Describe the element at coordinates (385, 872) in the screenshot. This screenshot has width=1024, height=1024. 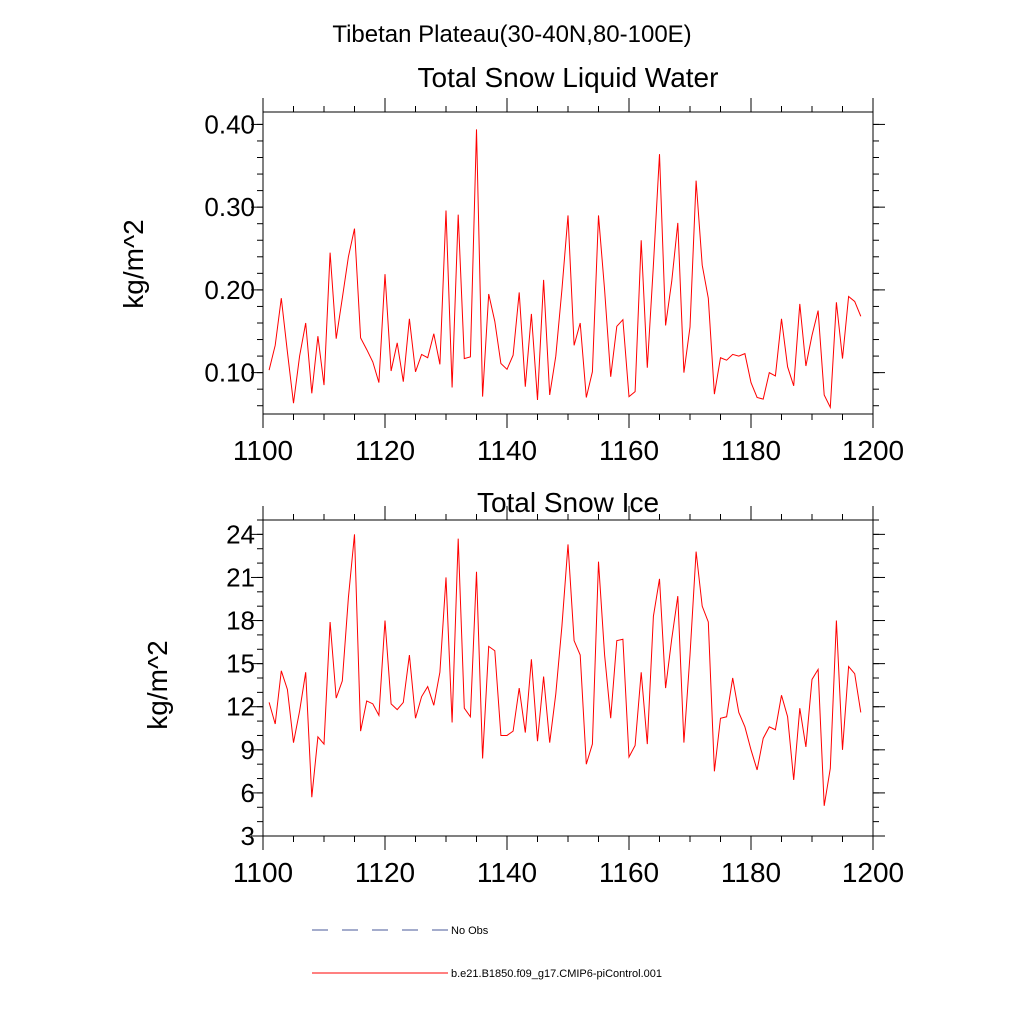
I see `ice-x-tick-label: 1120` at that location.